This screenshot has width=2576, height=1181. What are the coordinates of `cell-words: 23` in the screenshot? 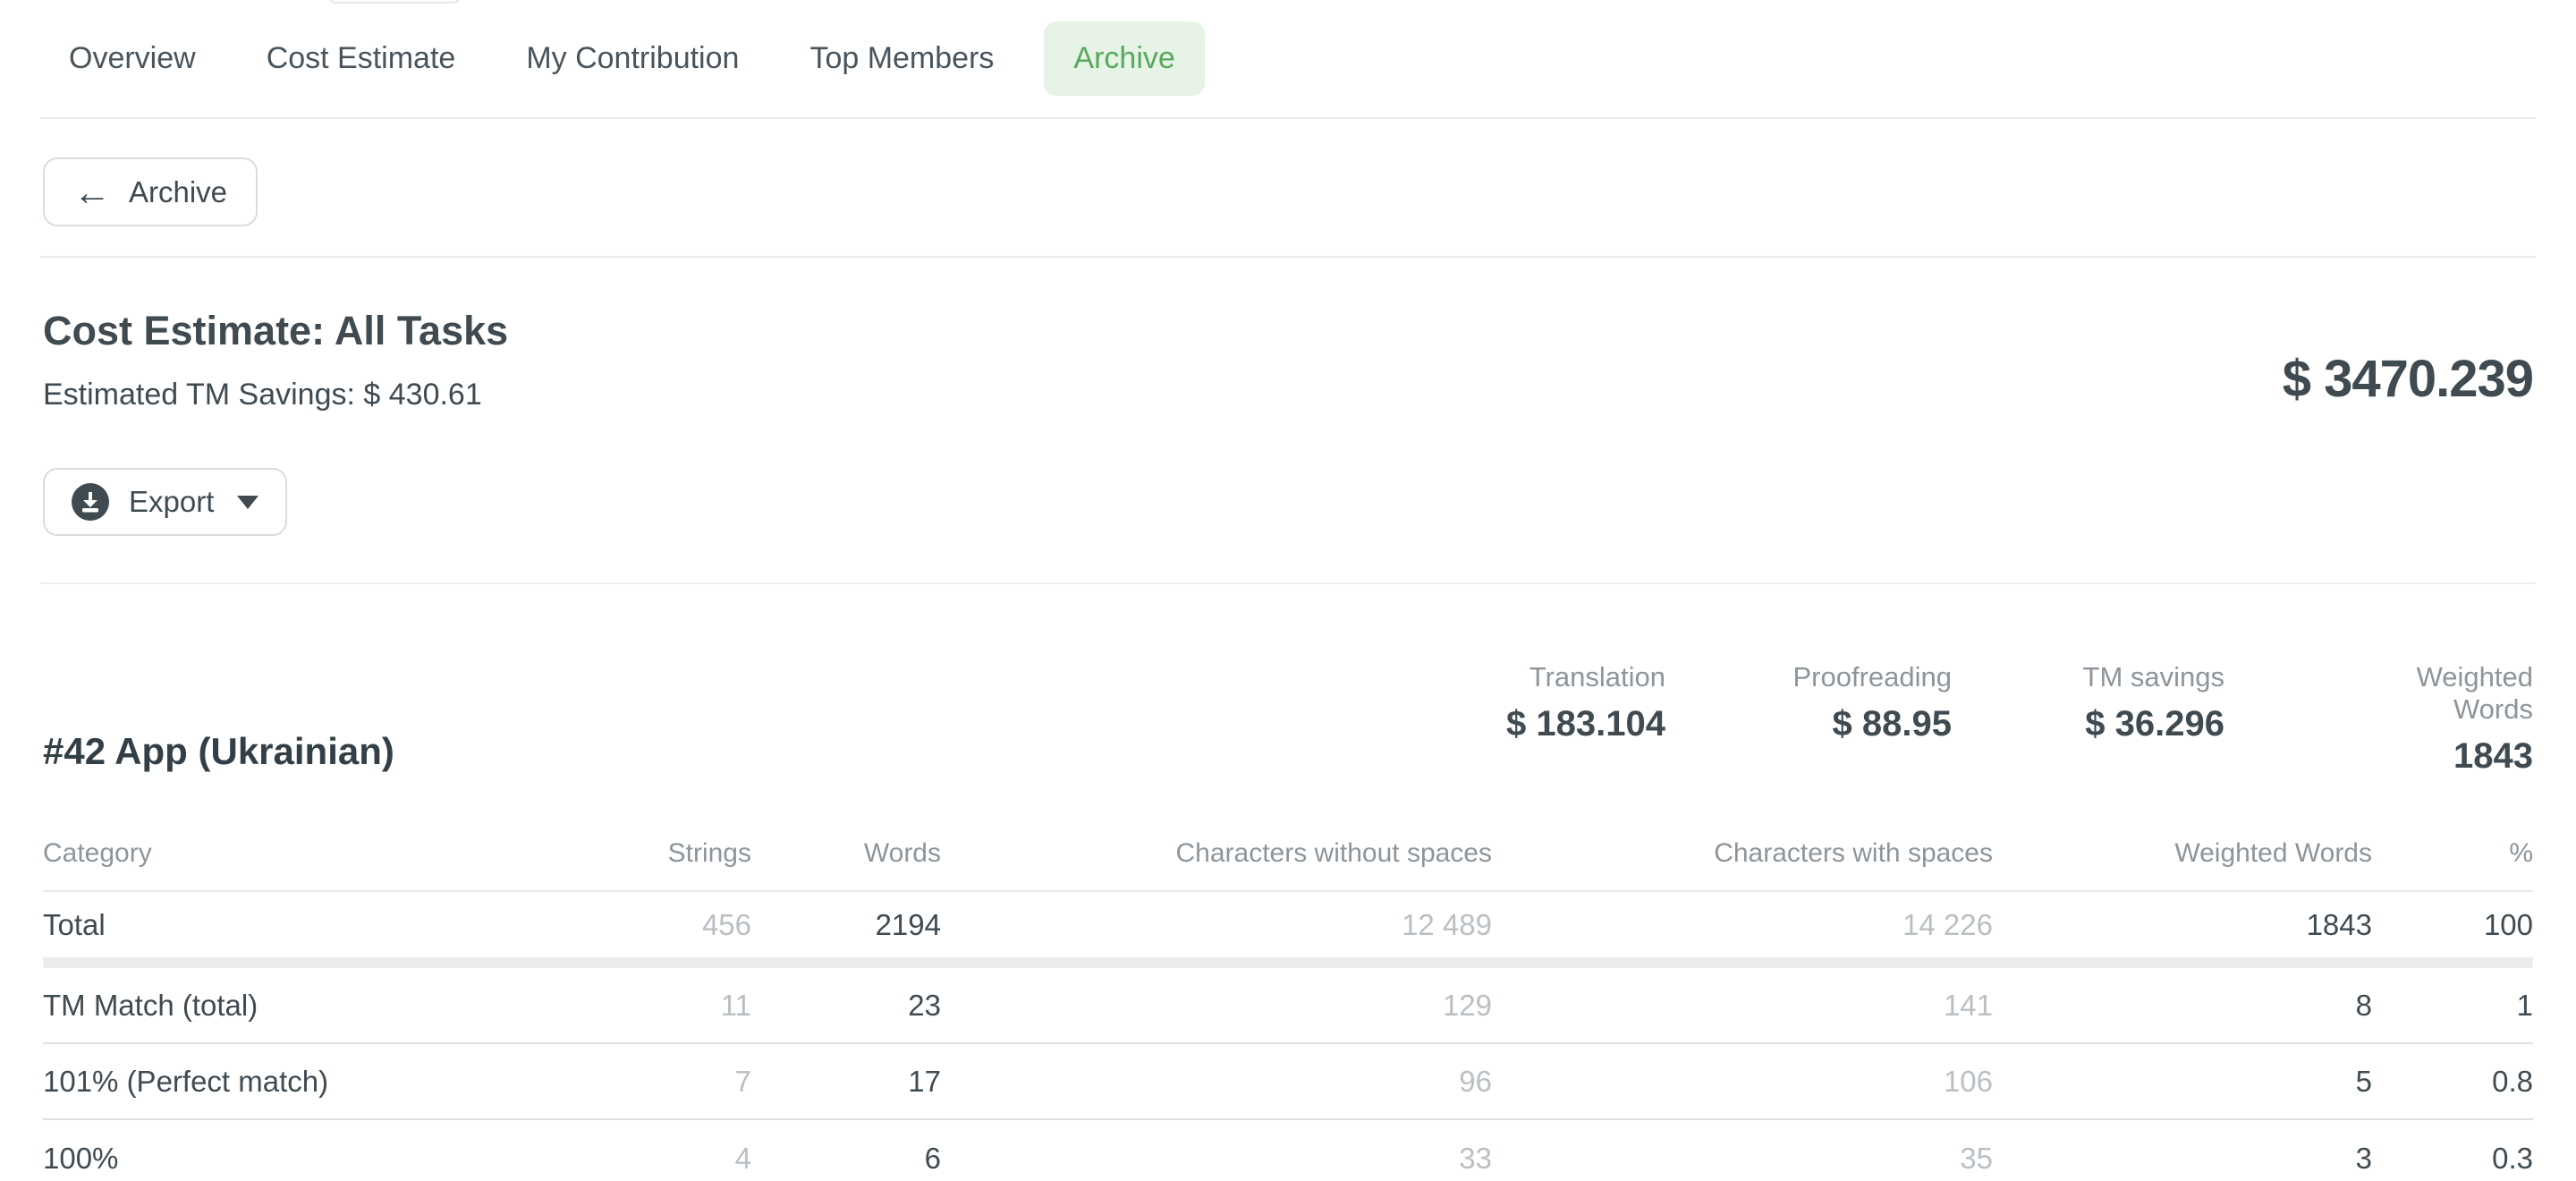 It's located at (924, 1005).